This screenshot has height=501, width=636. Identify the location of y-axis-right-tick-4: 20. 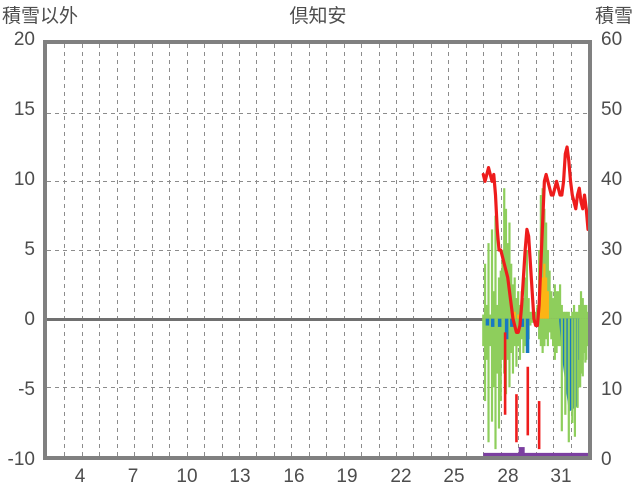
(612, 319).